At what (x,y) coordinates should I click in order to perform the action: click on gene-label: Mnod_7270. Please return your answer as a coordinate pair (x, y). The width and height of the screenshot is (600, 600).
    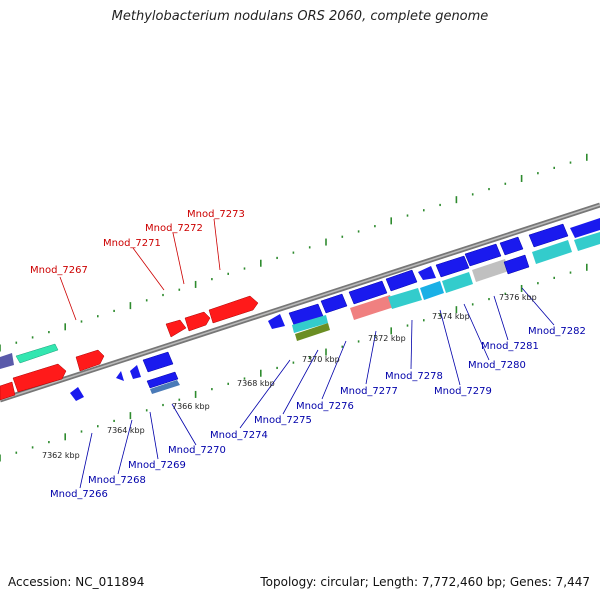
    Looking at the image, I should click on (197, 450).